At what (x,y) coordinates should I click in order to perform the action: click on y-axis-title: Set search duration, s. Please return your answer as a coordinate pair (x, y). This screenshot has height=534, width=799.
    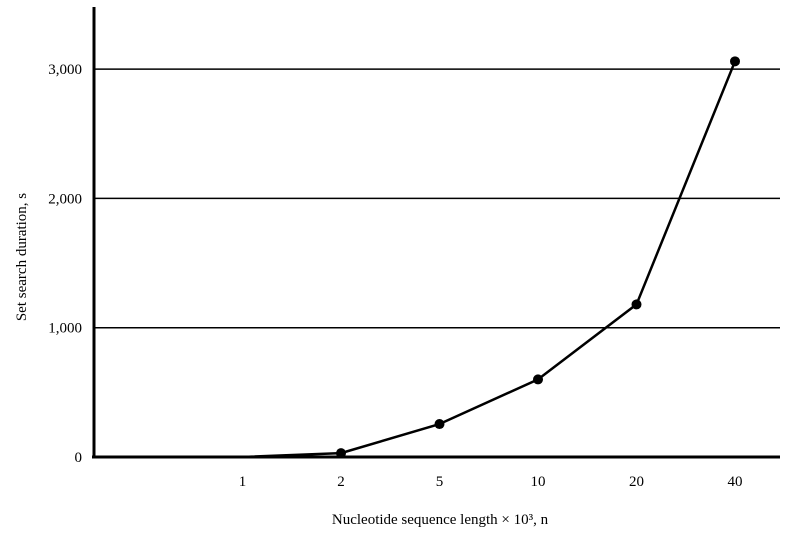
    Looking at the image, I should click on (22, 257).